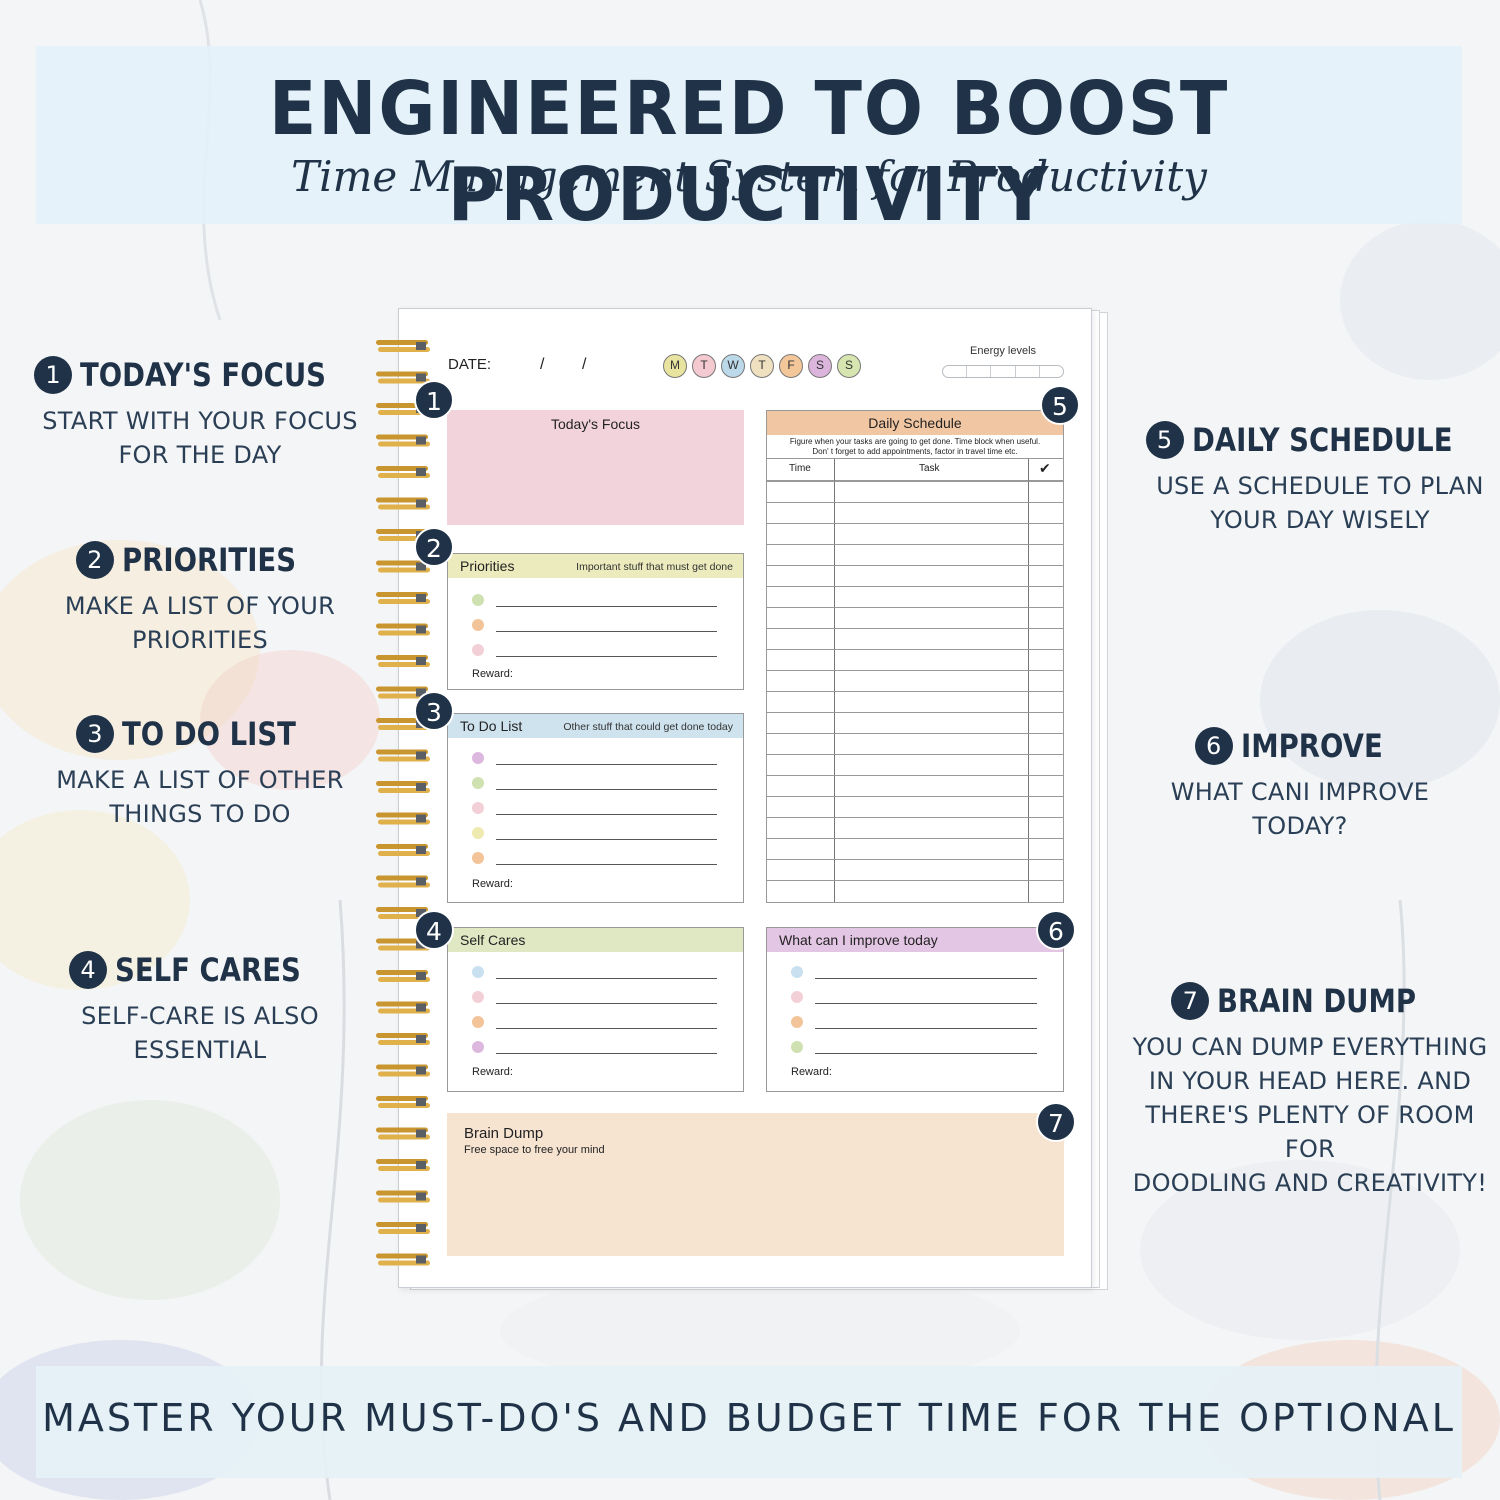 This screenshot has height=1500, width=1500. I want to click on feature-desc-line: YOU CAN DUMP EVERYTHING, so click(1310, 1047).